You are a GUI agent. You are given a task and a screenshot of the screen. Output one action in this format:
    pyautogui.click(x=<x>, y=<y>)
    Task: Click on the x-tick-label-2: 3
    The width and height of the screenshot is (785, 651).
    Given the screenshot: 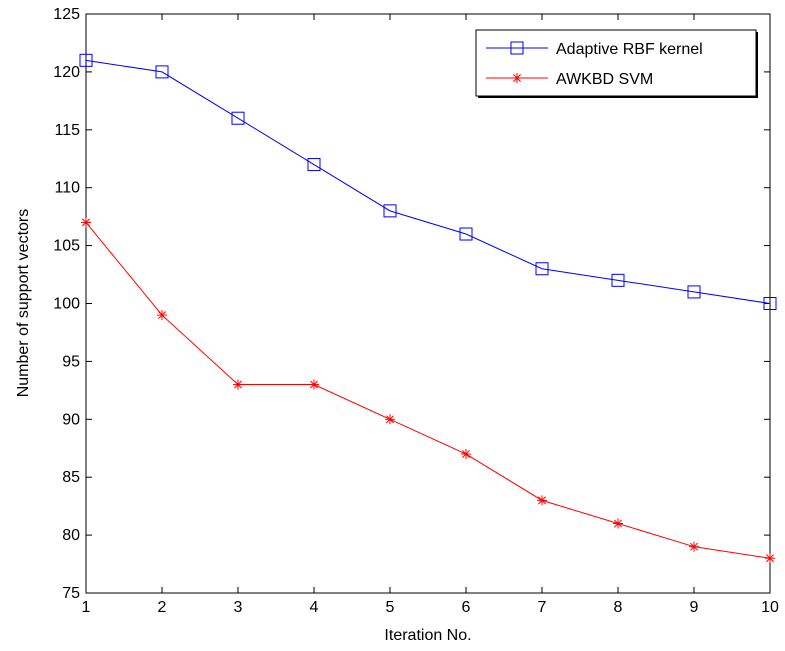 What is the action you would take?
    pyautogui.click(x=238, y=607)
    